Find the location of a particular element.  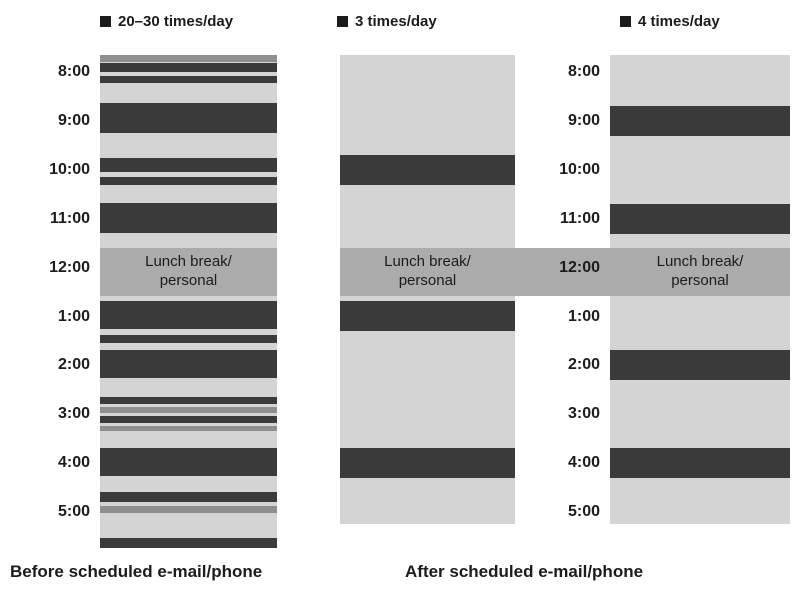

legend-after-3x: 3 times/day is located at coordinates (387, 21).